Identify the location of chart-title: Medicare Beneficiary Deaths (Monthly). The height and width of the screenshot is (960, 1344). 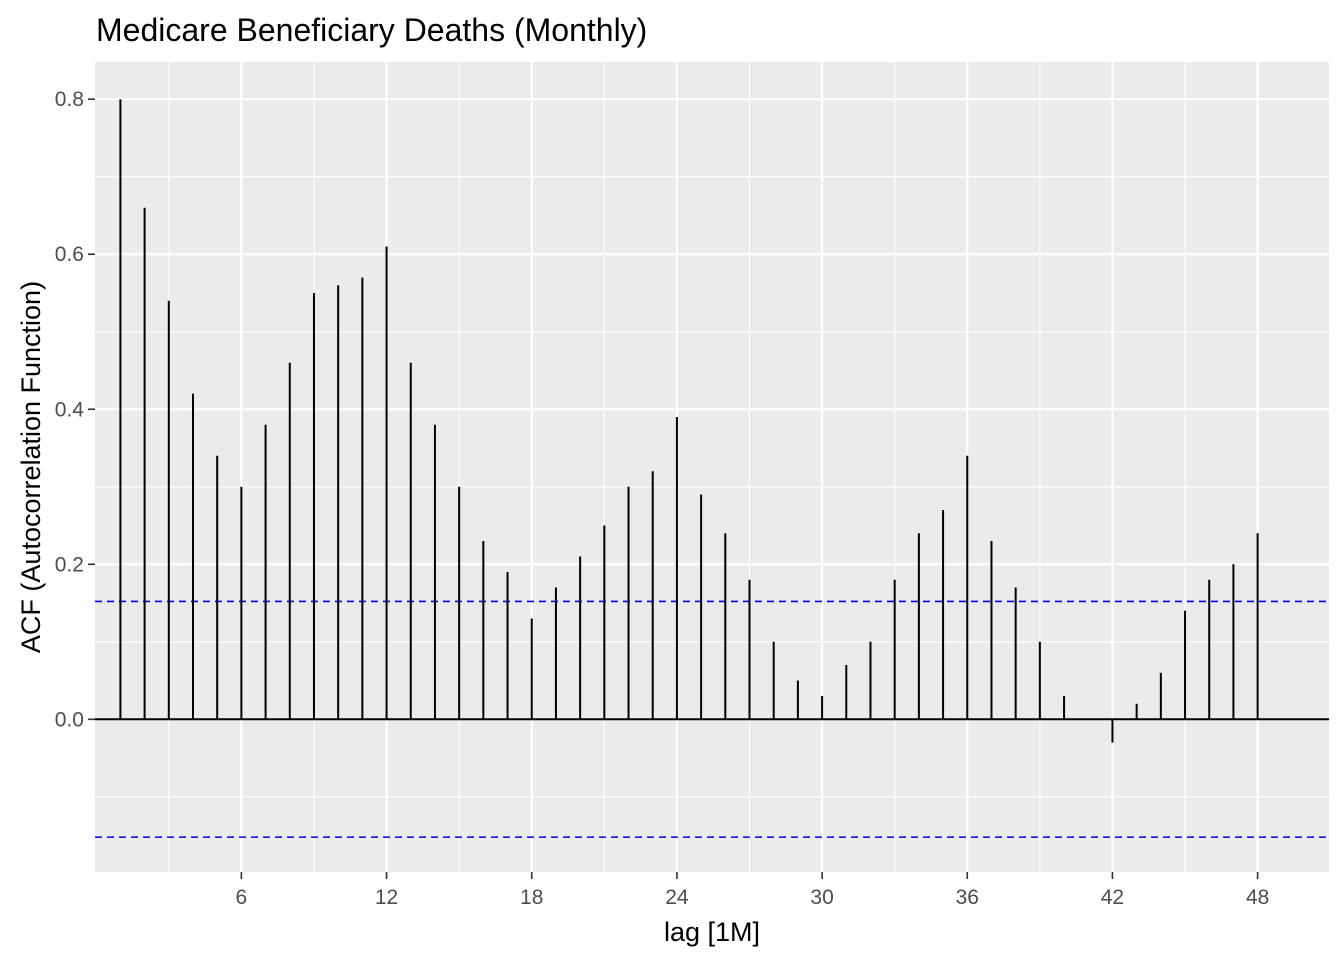
(371, 30).